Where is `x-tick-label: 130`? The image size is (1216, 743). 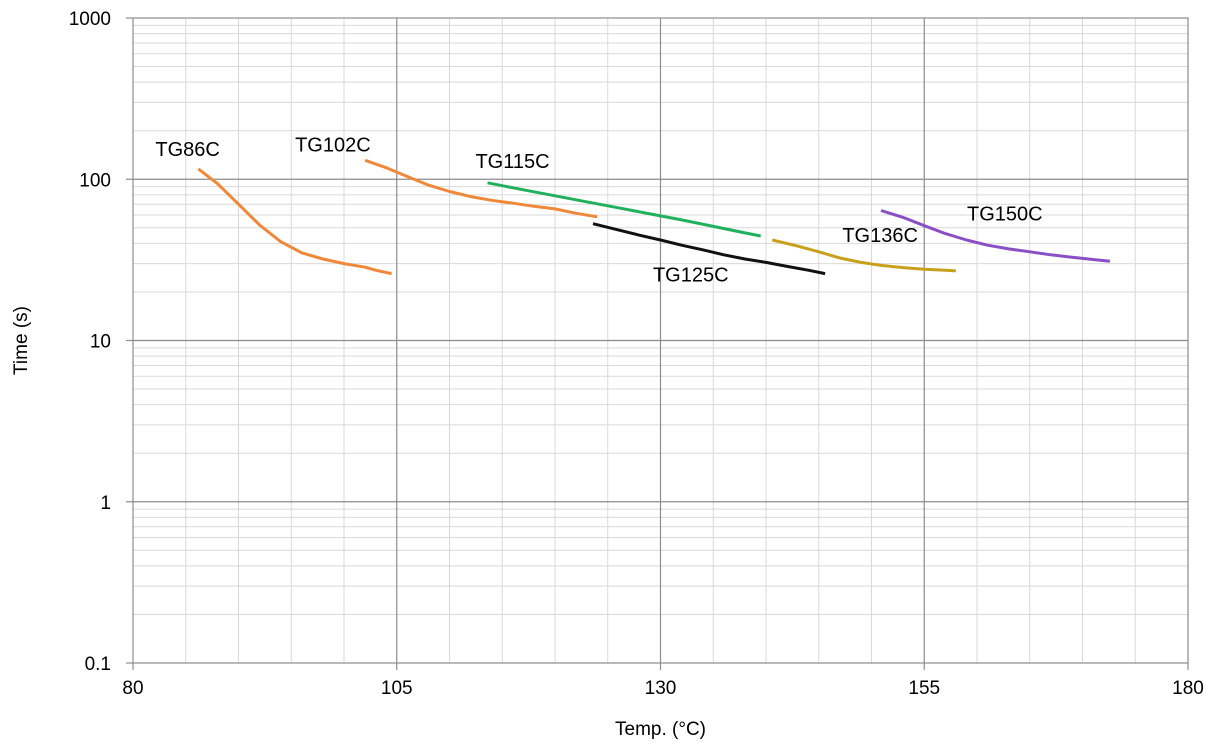
x-tick-label: 130 is located at coordinates (661, 688).